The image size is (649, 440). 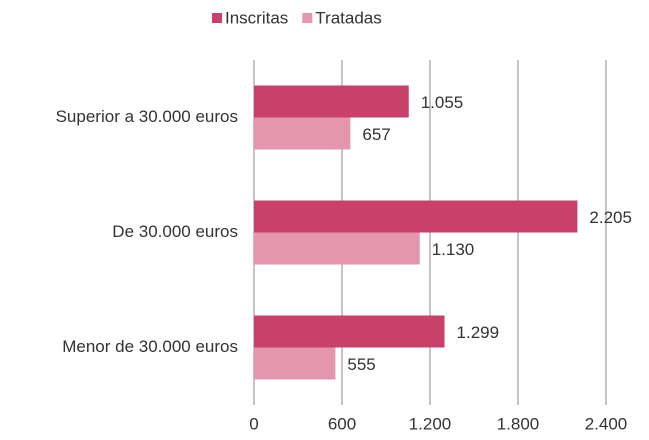 What do you see at coordinates (256, 17) in the screenshot?
I see `legend-label: Inscritas` at bounding box center [256, 17].